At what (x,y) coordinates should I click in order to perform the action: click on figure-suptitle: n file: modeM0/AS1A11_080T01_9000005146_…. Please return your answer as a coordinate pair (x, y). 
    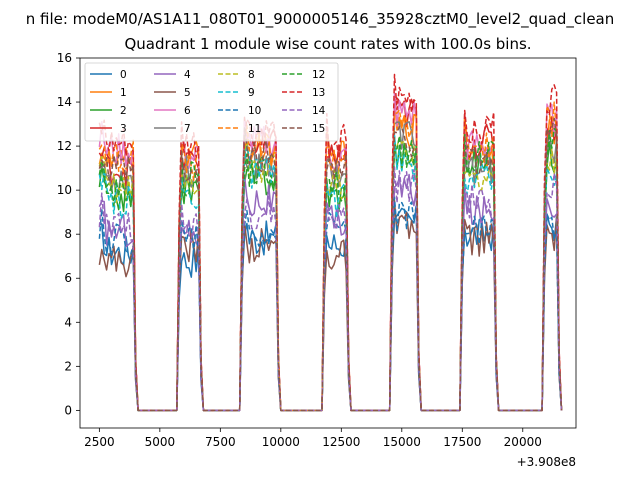
    Looking at the image, I should click on (320, 19).